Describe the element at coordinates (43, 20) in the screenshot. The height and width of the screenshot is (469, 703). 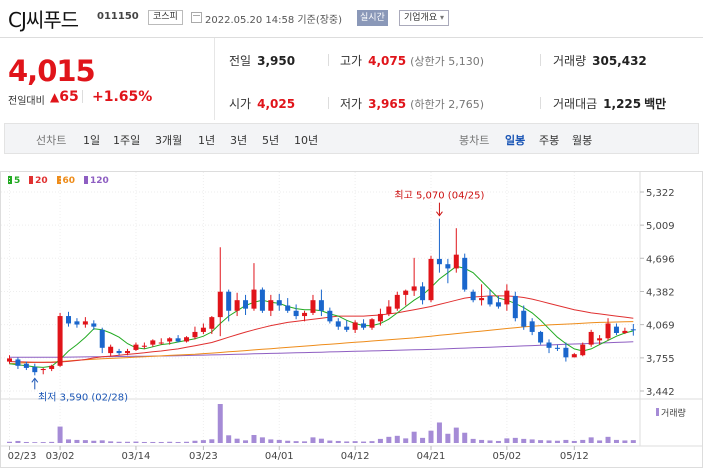
I see `stock-name: CJ씨푸드` at that location.